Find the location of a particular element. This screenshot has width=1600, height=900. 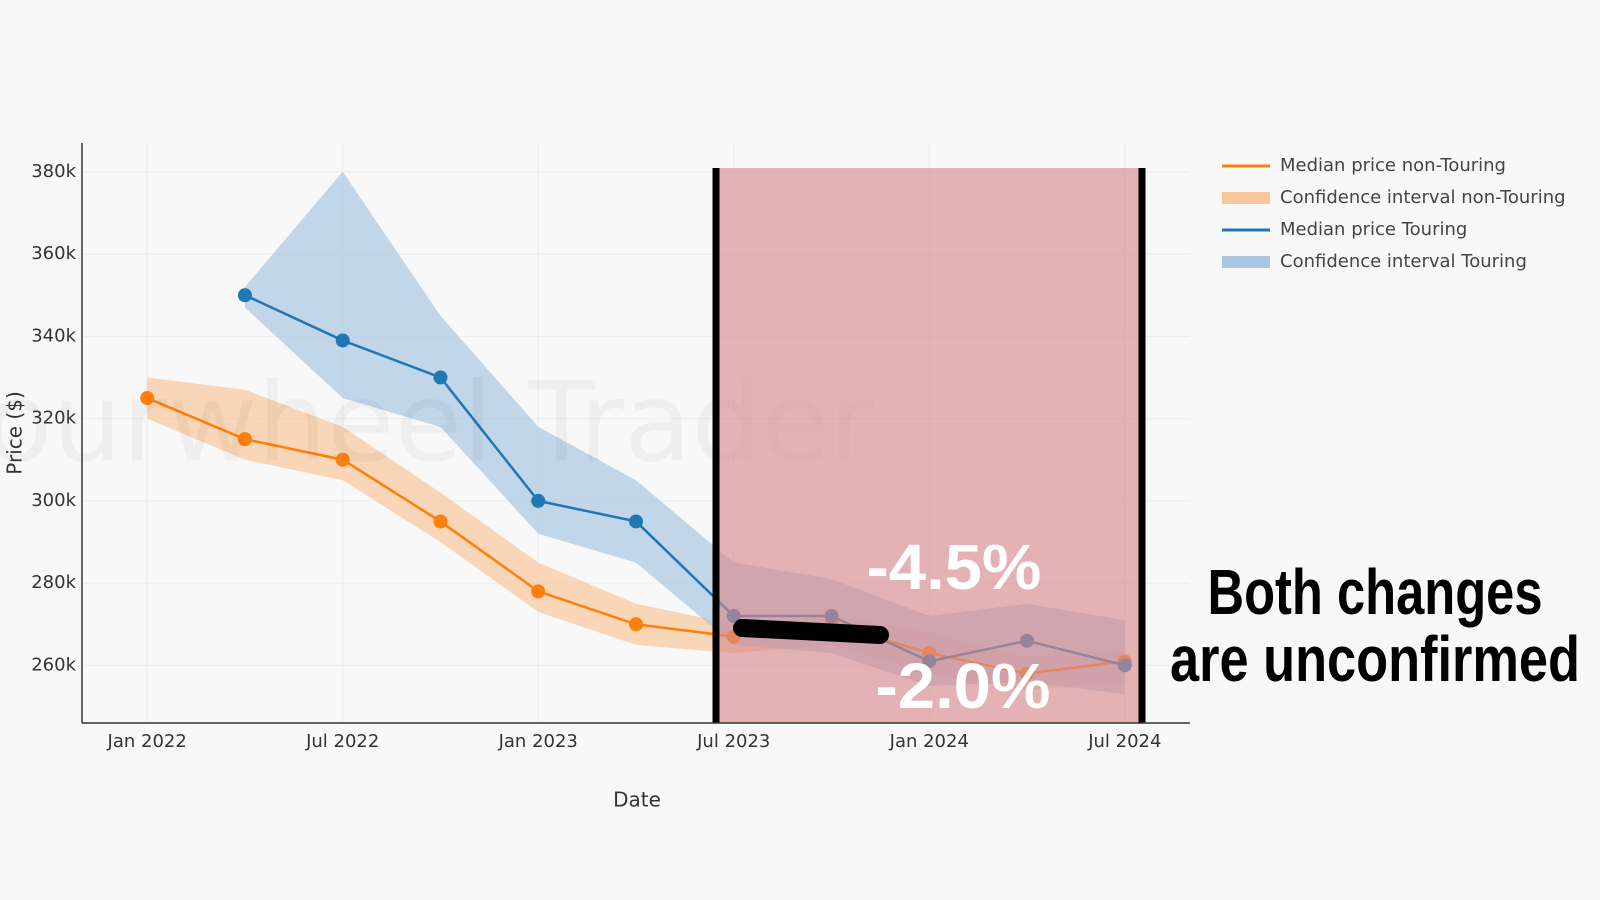

y-axis-title: Price ($) is located at coordinates (15, 432).